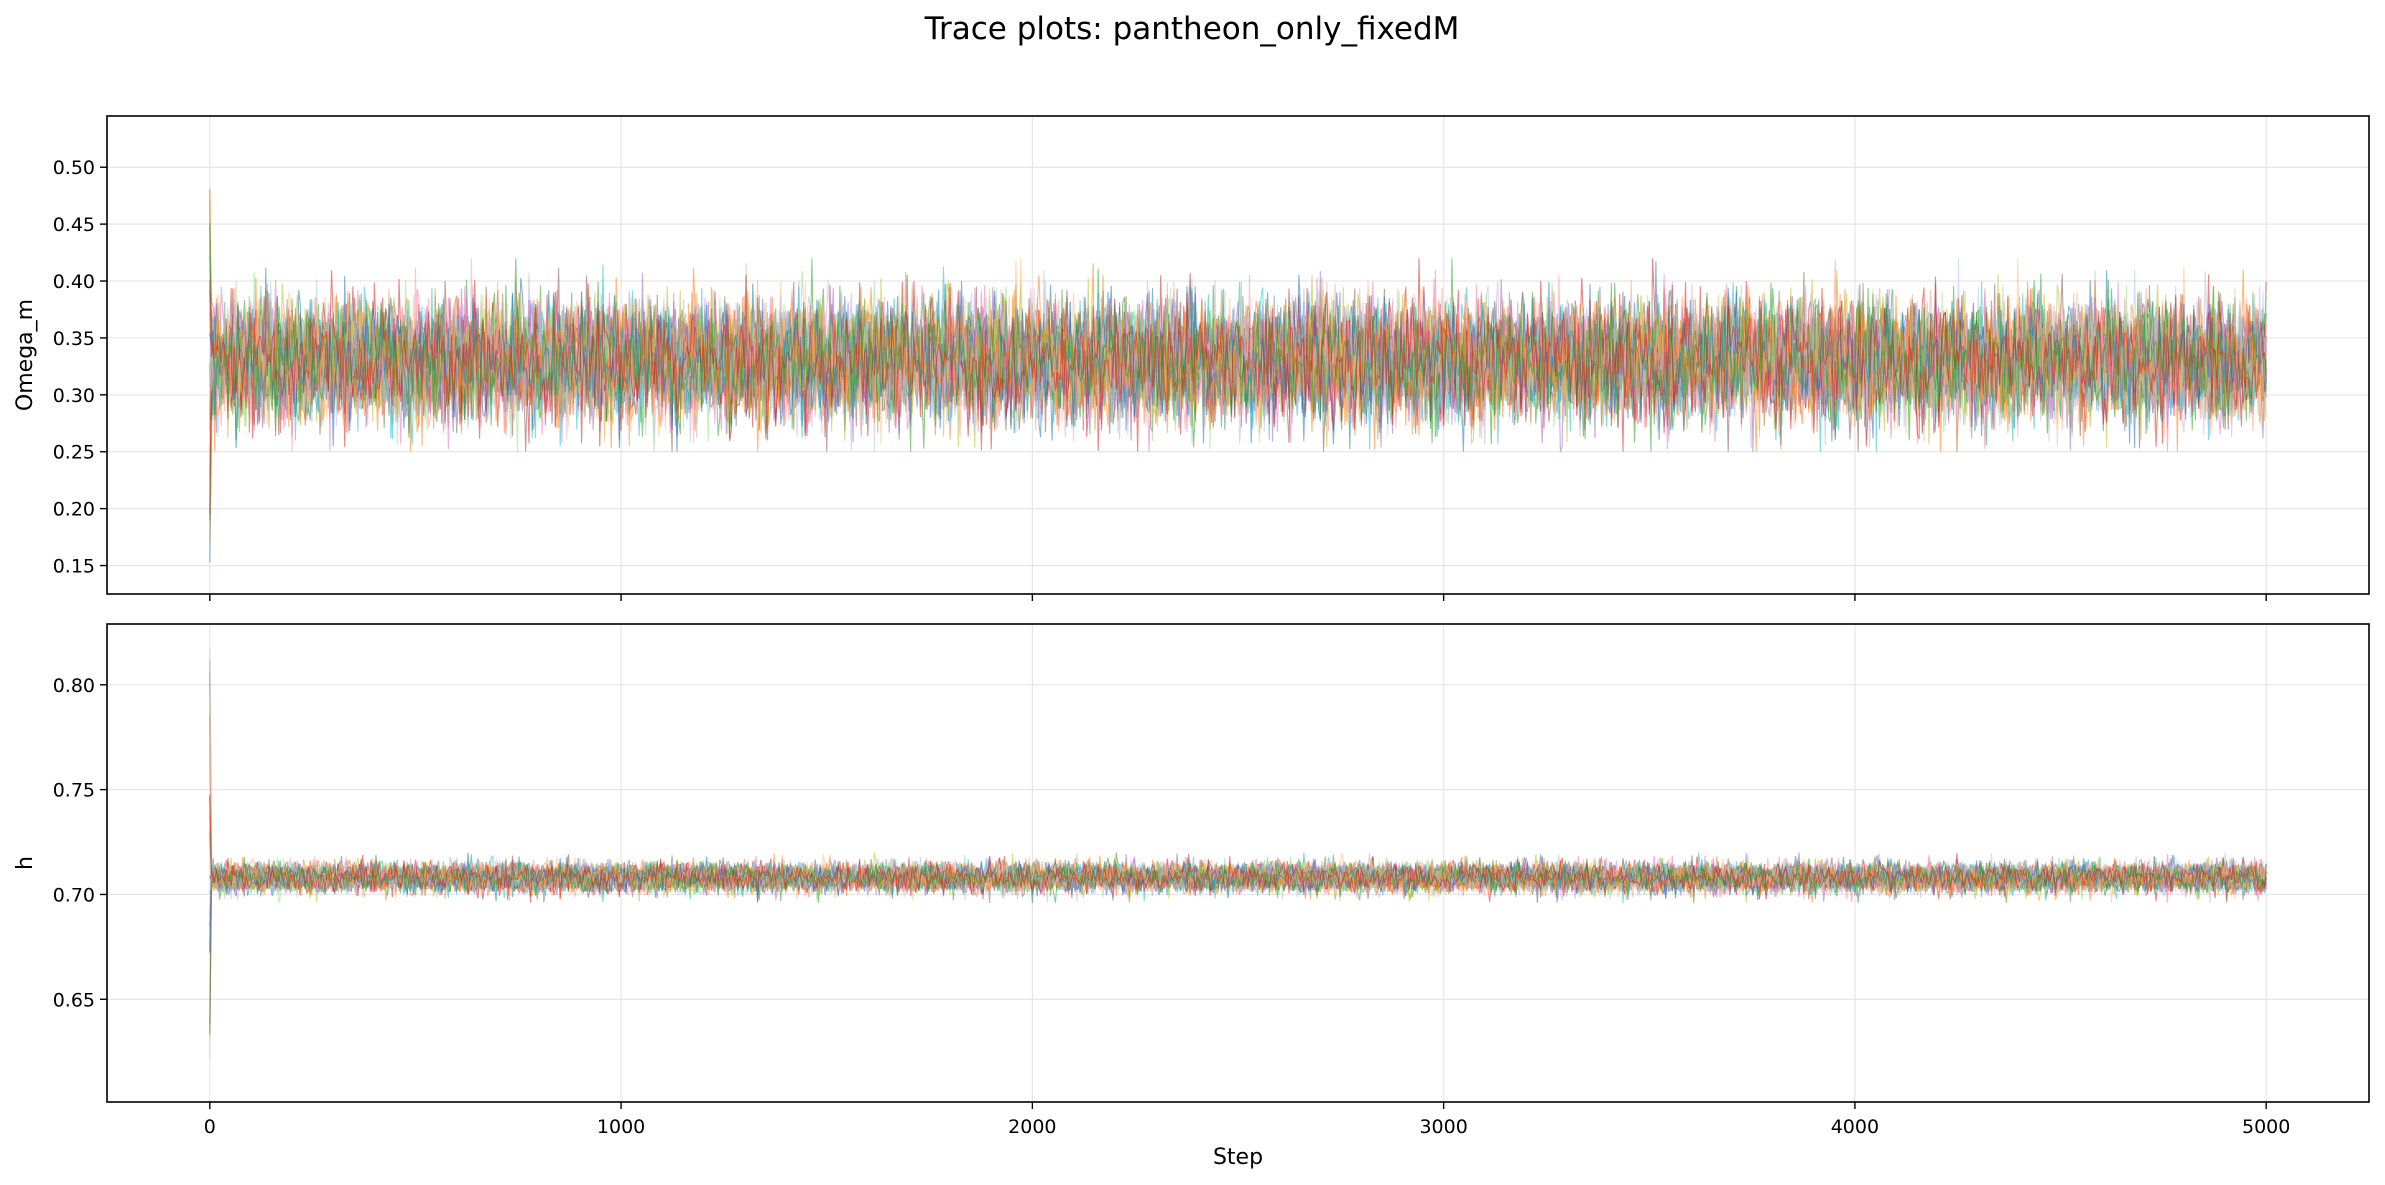  I want to click on ytick-label: 0.50, so click(74, 168).